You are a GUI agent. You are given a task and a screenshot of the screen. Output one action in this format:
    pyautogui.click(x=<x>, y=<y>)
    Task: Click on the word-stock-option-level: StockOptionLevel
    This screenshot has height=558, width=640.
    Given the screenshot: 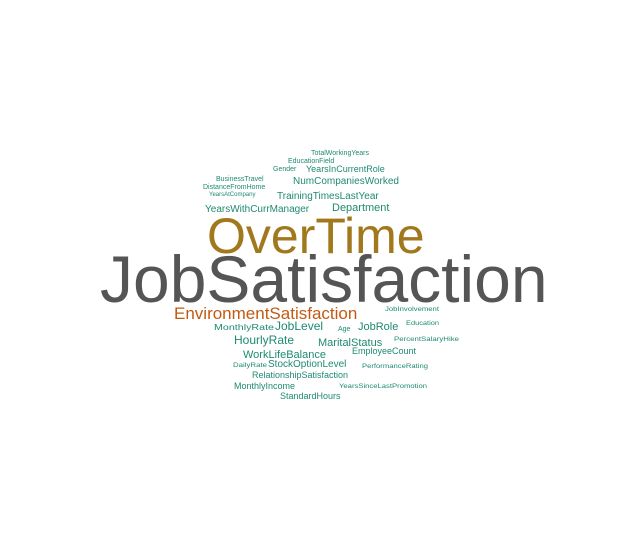 What is the action you would take?
    pyautogui.click(x=307, y=364)
    